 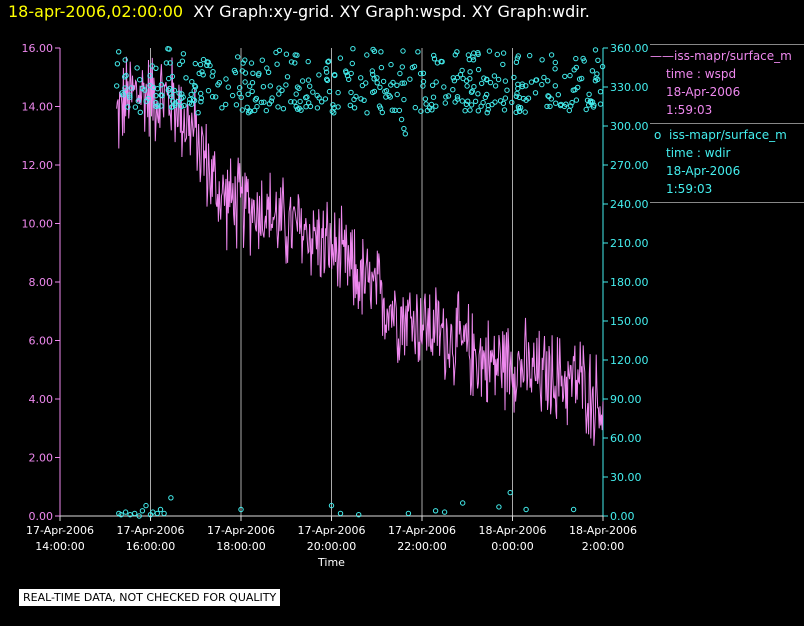 What do you see at coordinates (150, 597) in the screenshot?
I see `quality-disclaimer: REAL-TIME DATA, NOT CHECKED FOR QUALITY` at bounding box center [150, 597].